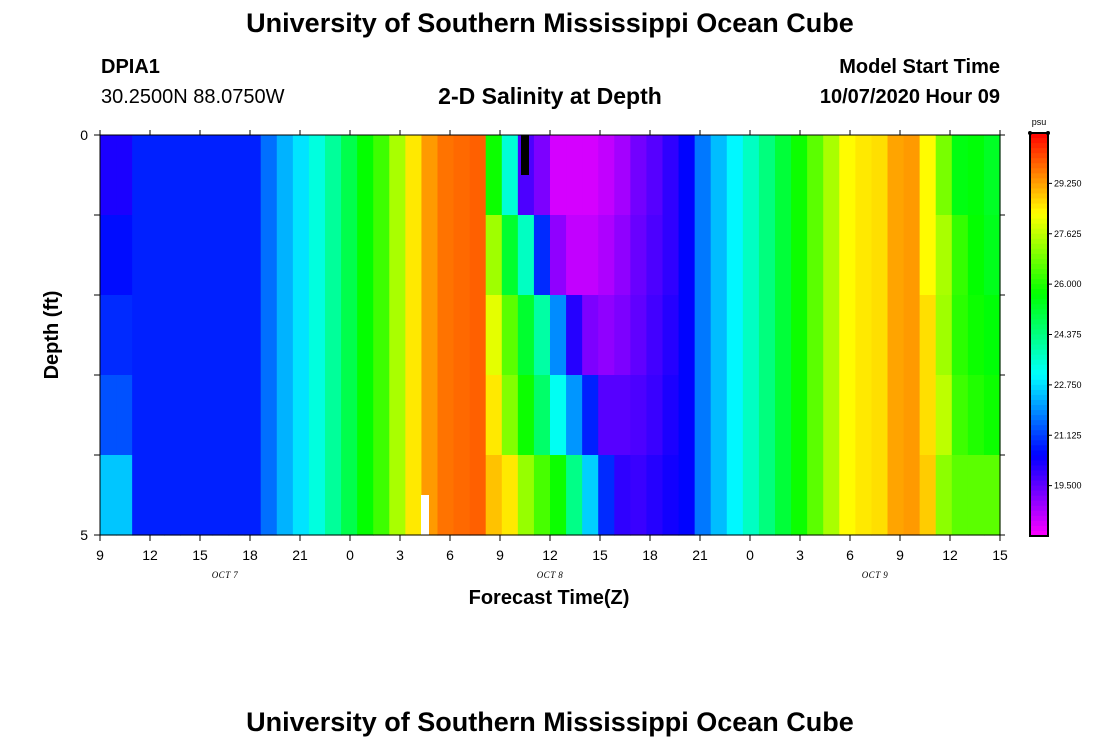 Image resolution: width=1100 pixels, height=750 pixels. Describe the element at coordinates (525, 155) in the screenshot. I see `time-marker` at that location.